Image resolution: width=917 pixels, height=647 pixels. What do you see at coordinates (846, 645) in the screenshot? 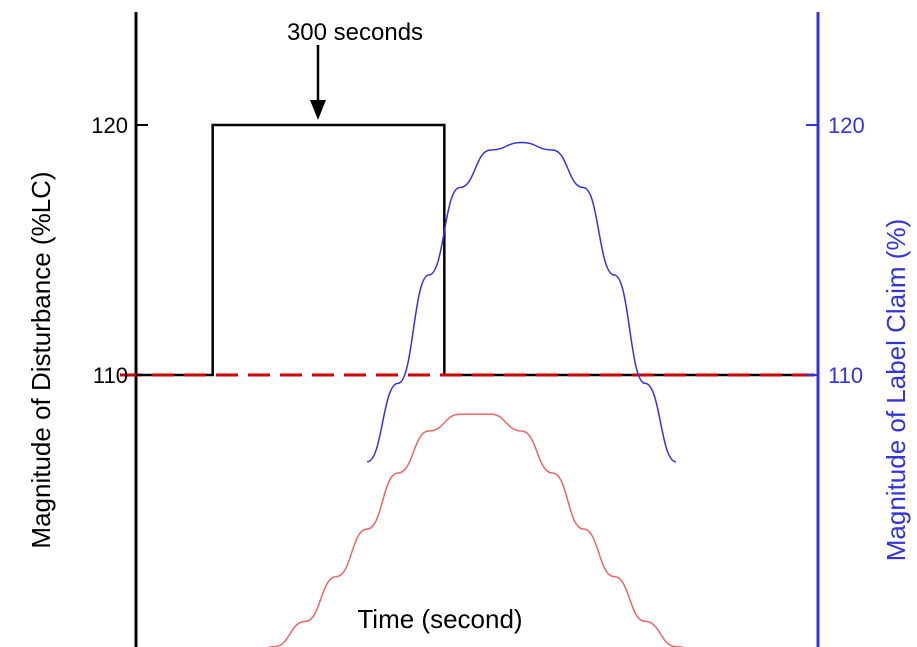
I see `right-axis-tick-label-0: 100` at bounding box center [846, 645].